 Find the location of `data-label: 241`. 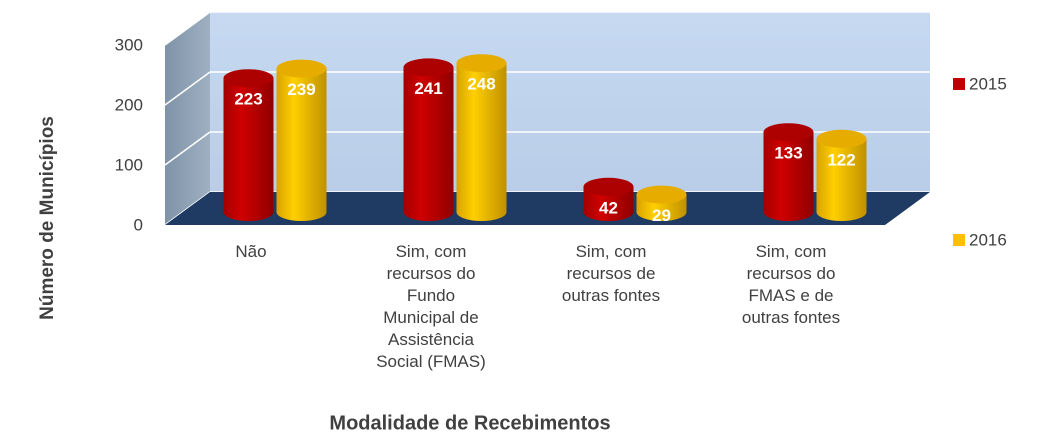

data-label: 241 is located at coordinates (428, 88).